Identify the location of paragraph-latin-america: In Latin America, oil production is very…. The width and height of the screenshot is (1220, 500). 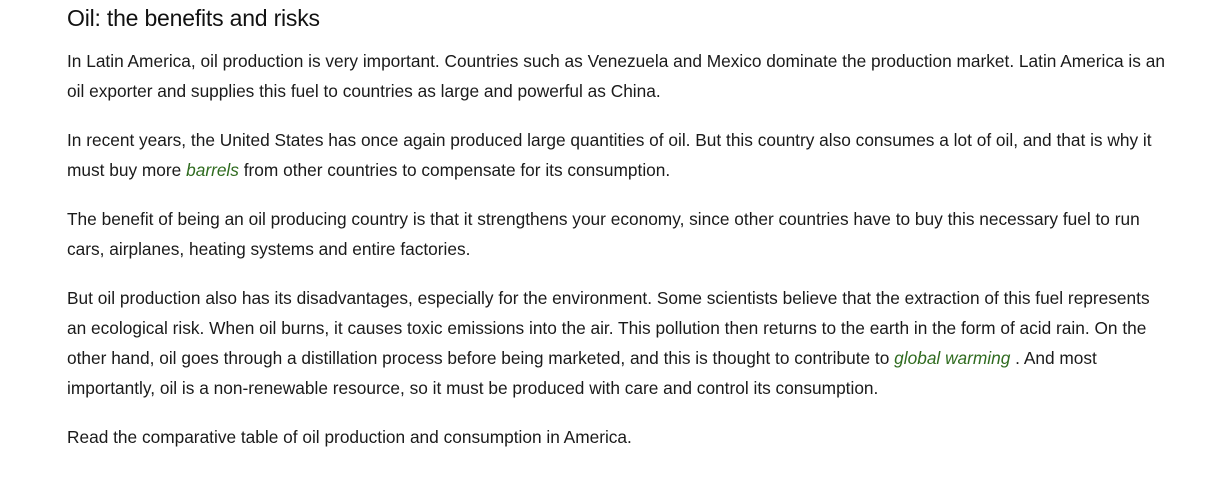
(616, 76).